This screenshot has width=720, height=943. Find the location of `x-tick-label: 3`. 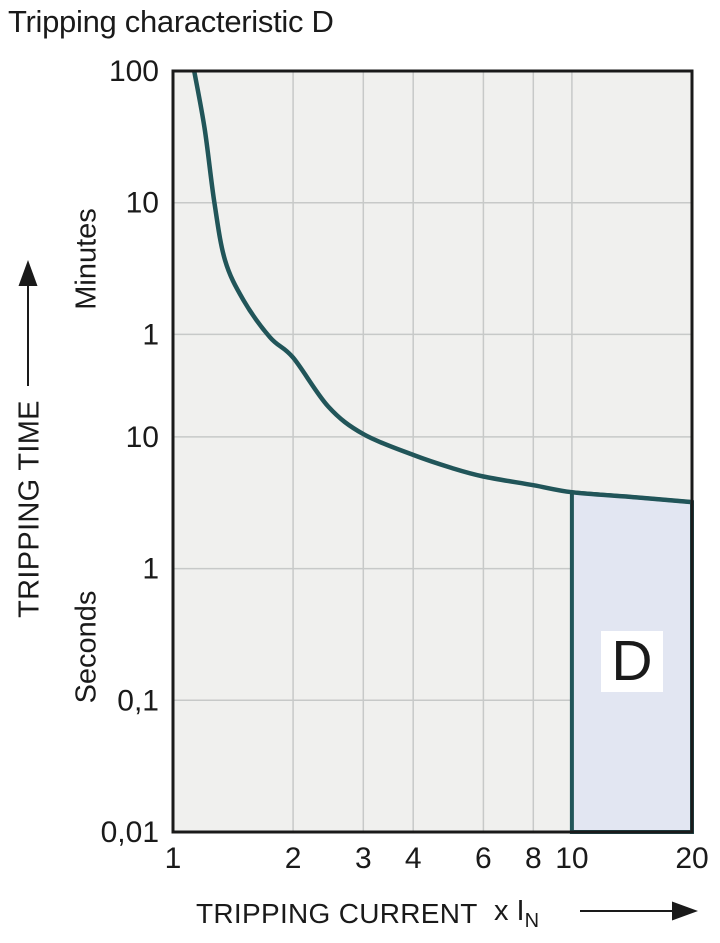

x-tick-label: 3 is located at coordinates (363, 858).